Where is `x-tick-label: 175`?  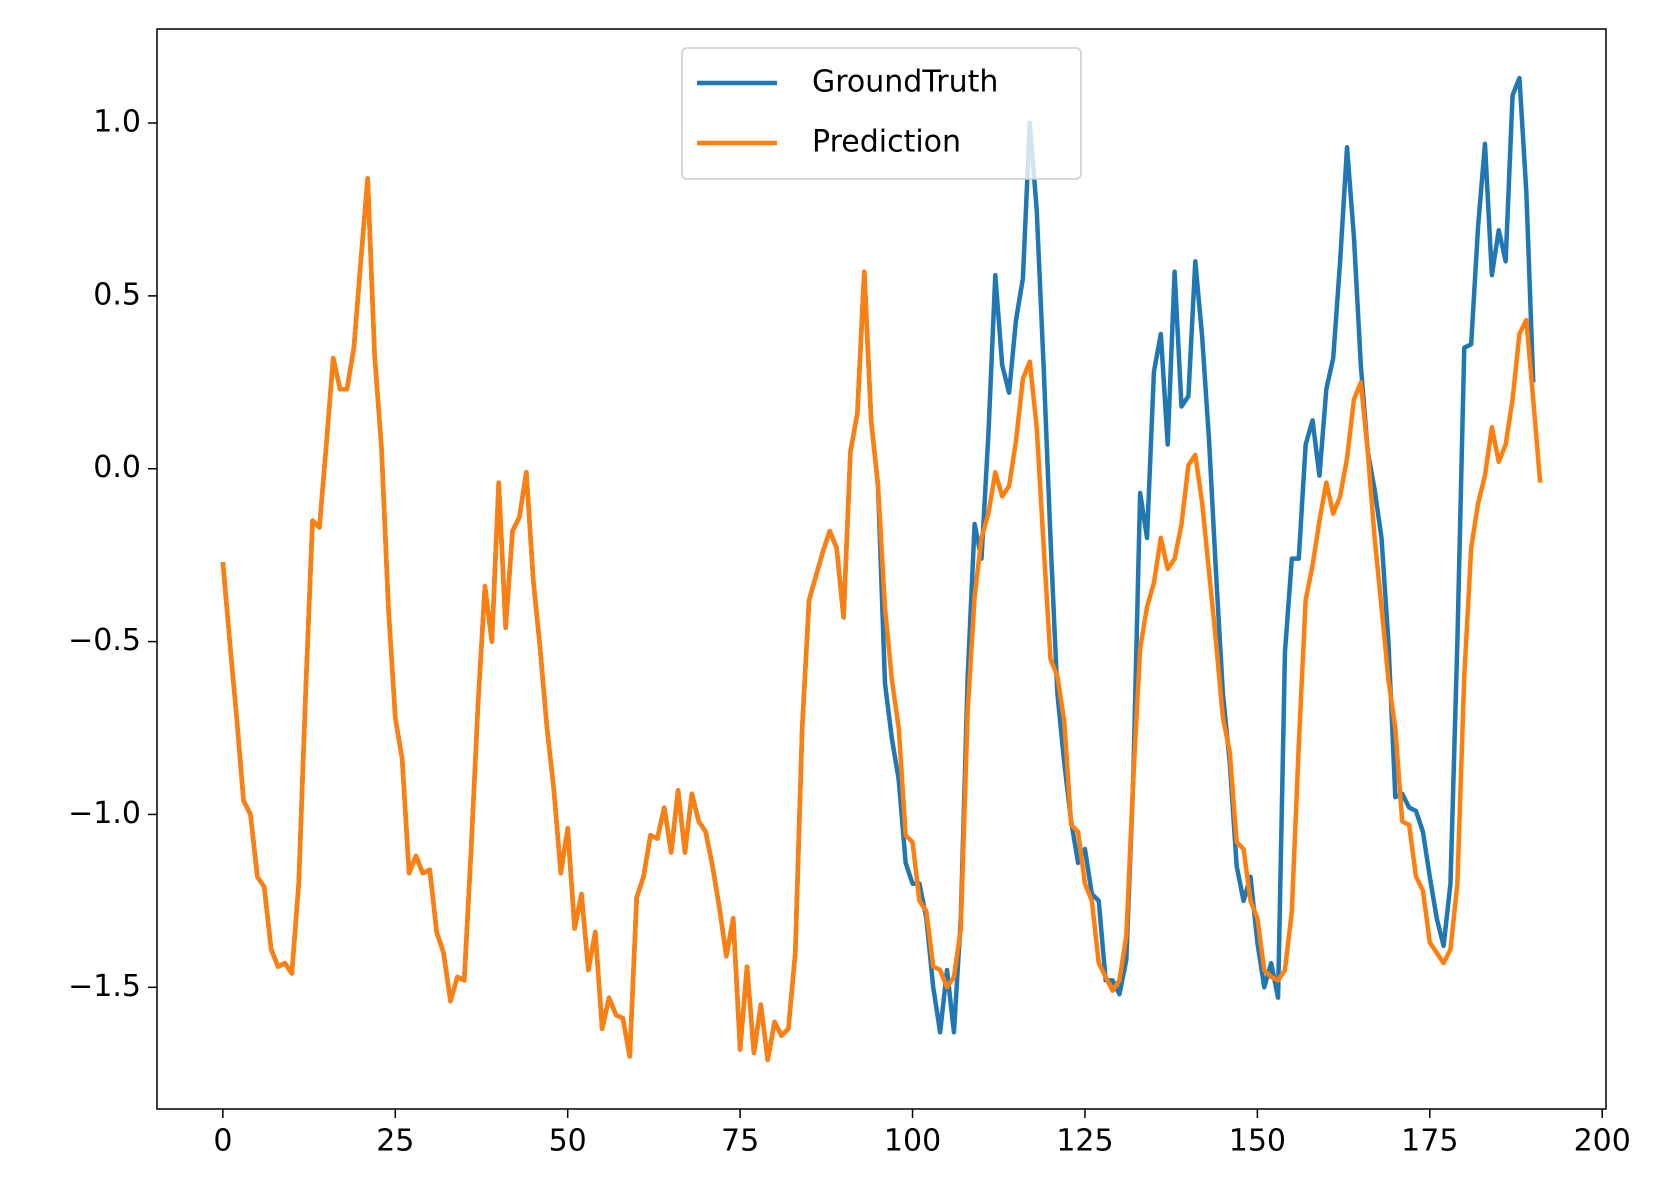 x-tick-label: 175 is located at coordinates (1429, 1141).